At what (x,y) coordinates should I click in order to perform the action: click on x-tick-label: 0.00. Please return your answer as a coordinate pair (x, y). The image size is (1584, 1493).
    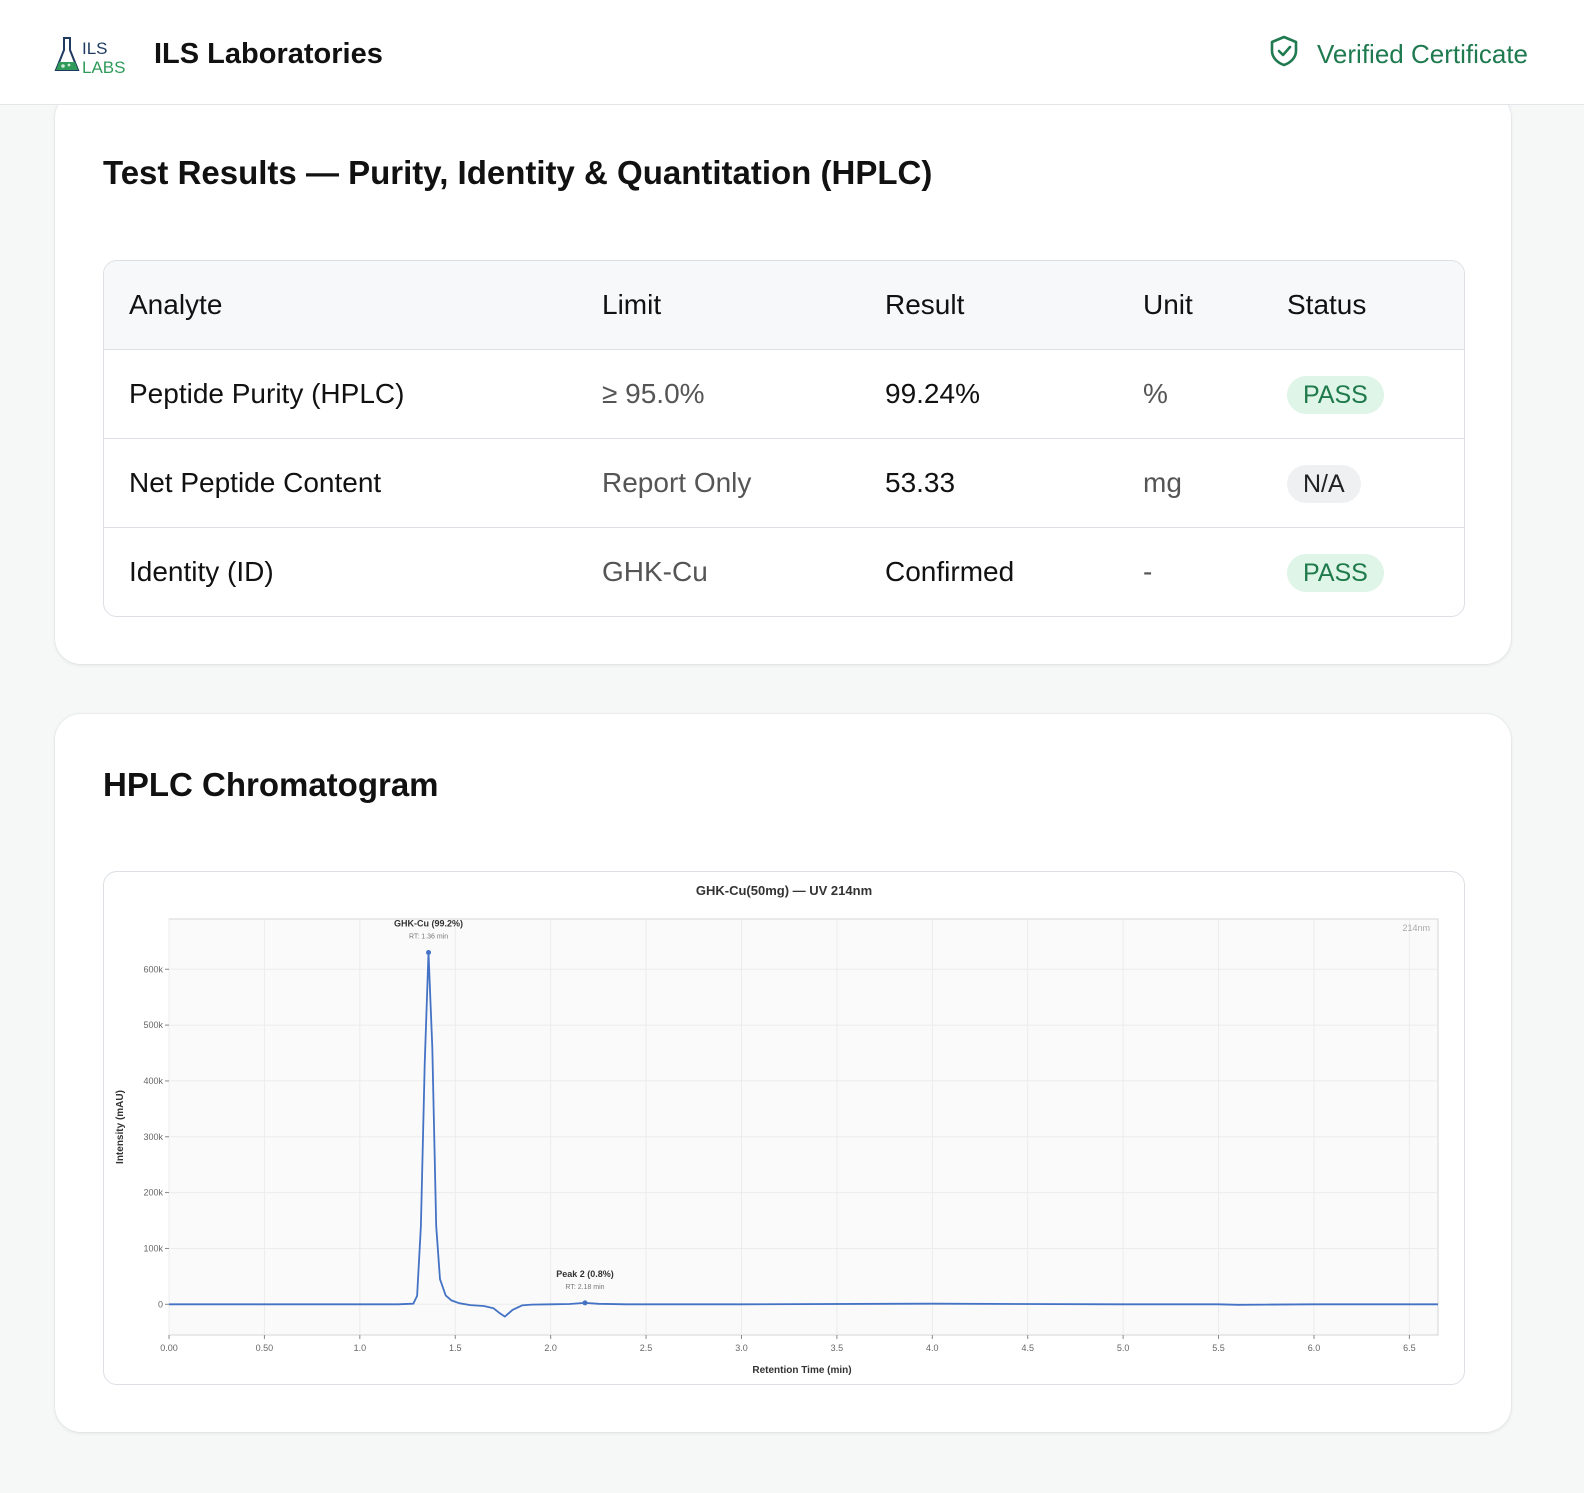
    Looking at the image, I should click on (169, 1348).